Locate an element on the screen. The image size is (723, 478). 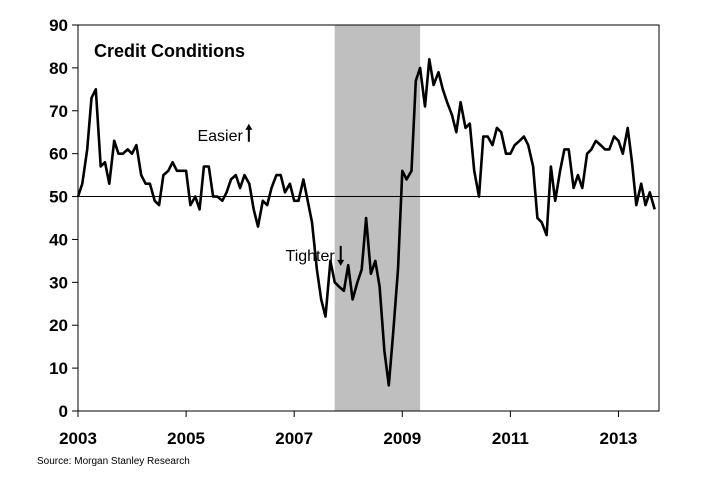
x-tick-label: 2011 is located at coordinates (510, 438).